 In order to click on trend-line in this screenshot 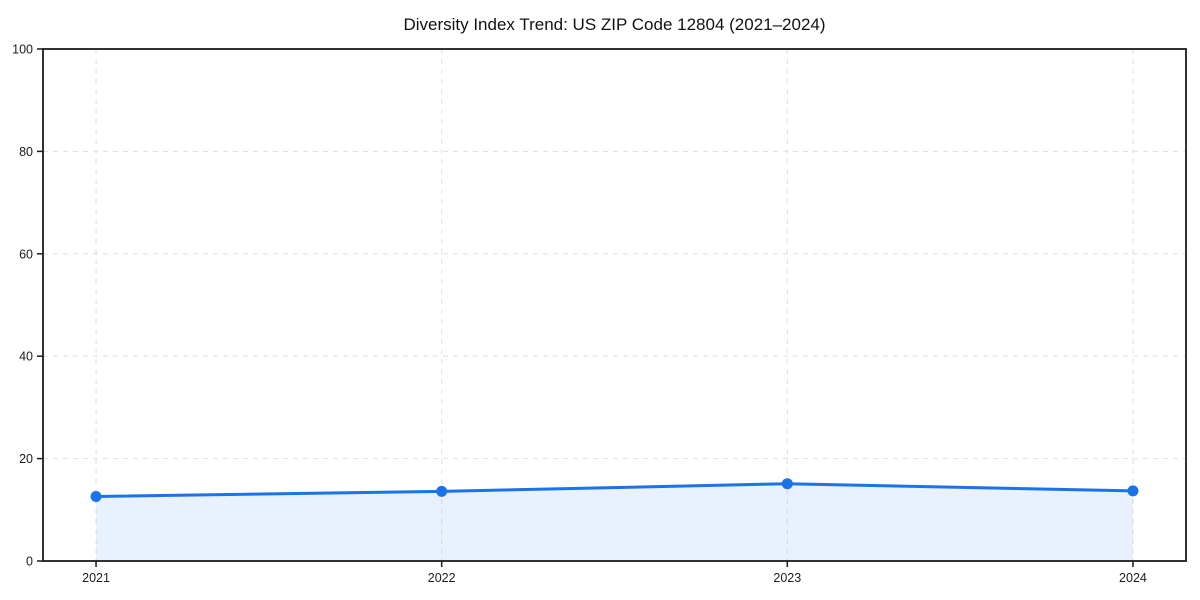, I will do `click(614, 490)`.